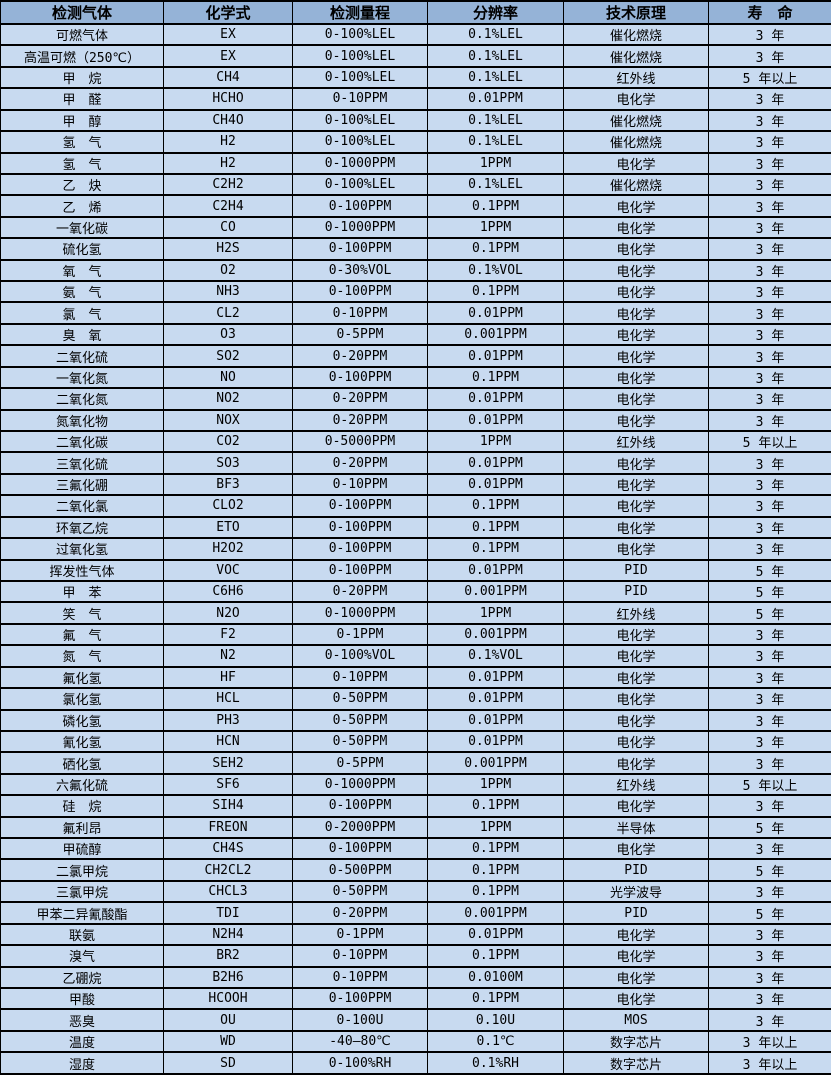 The height and width of the screenshot is (1075, 831). What do you see at coordinates (769, 77) in the screenshot?
I see `cell-lifespan: 5 年以上` at bounding box center [769, 77].